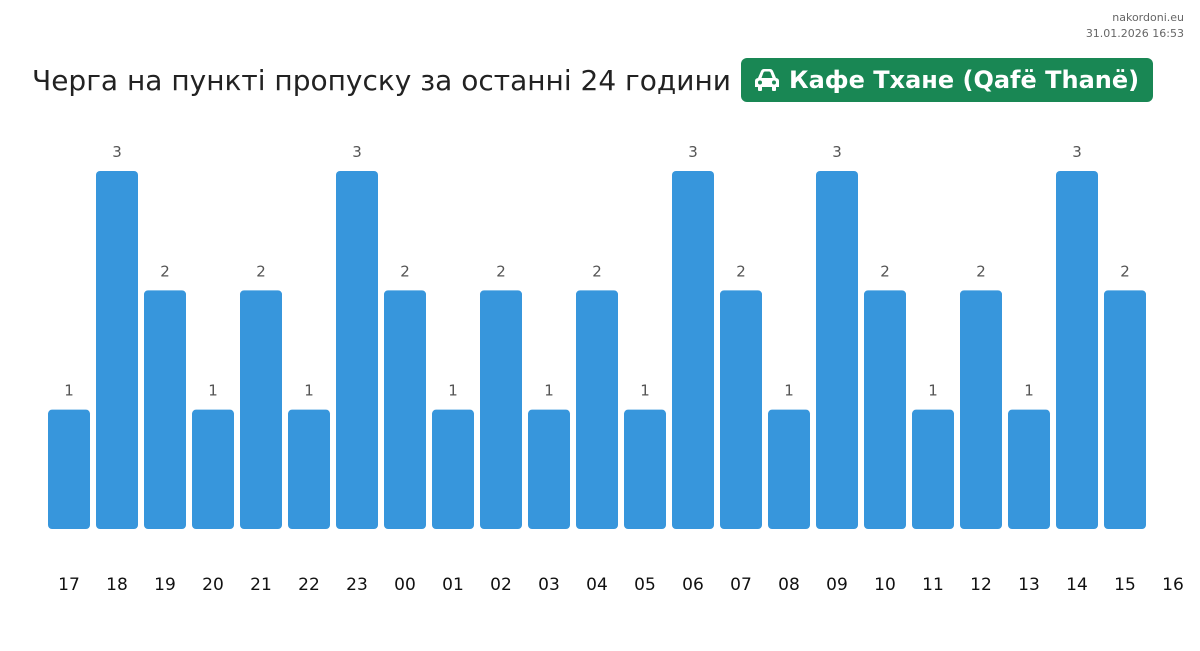 The width and height of the screenshot is (1200, 651). What do you see at coordinates (597, 585) in the screenshot?
I see `x-tick-label: 04` at bounding box center [597, 585].